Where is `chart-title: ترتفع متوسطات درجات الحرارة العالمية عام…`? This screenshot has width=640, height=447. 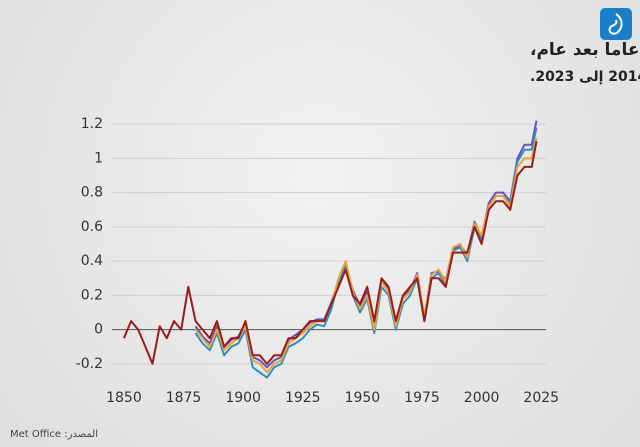 chart-title: ترتفع متوسطات درجات الحرارة العالمية عام… is located at coordinates (585, 50).